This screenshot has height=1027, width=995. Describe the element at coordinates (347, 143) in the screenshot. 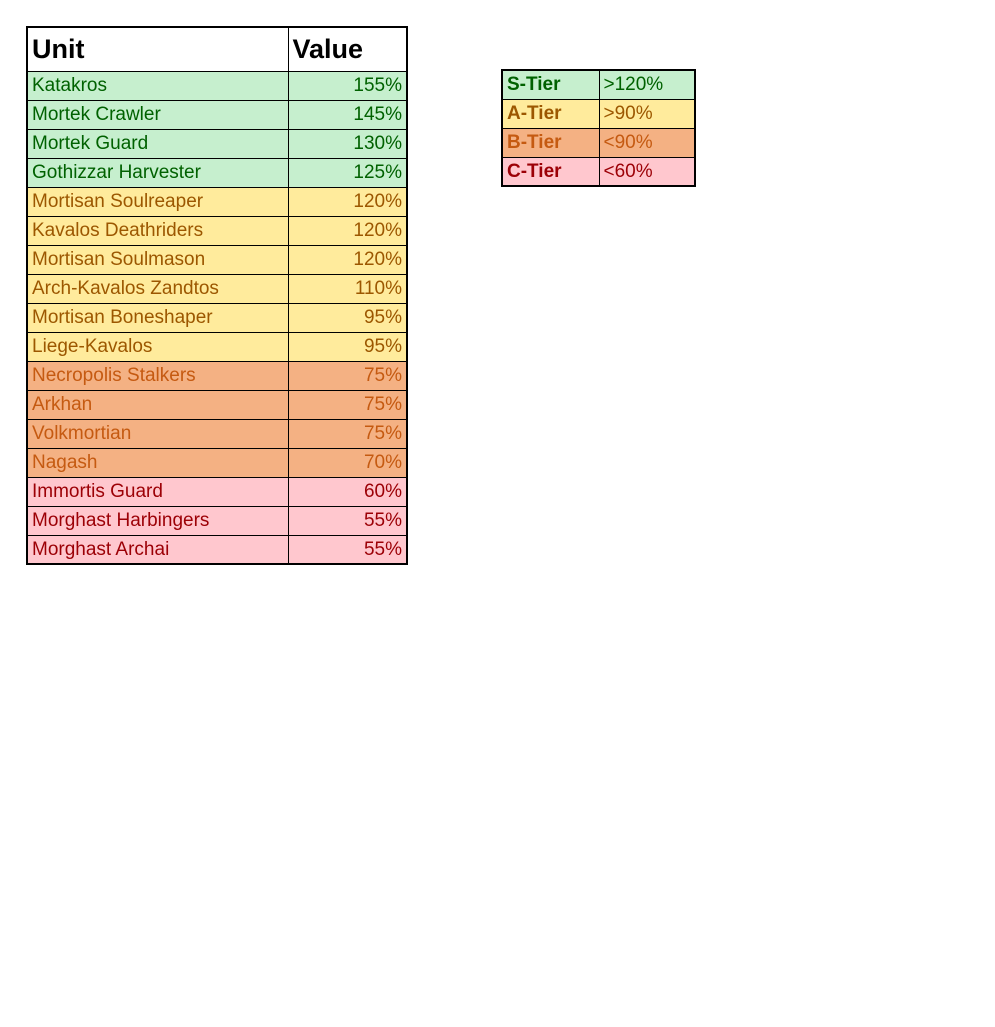

I see `unit-value-cell: 130%` at that location.